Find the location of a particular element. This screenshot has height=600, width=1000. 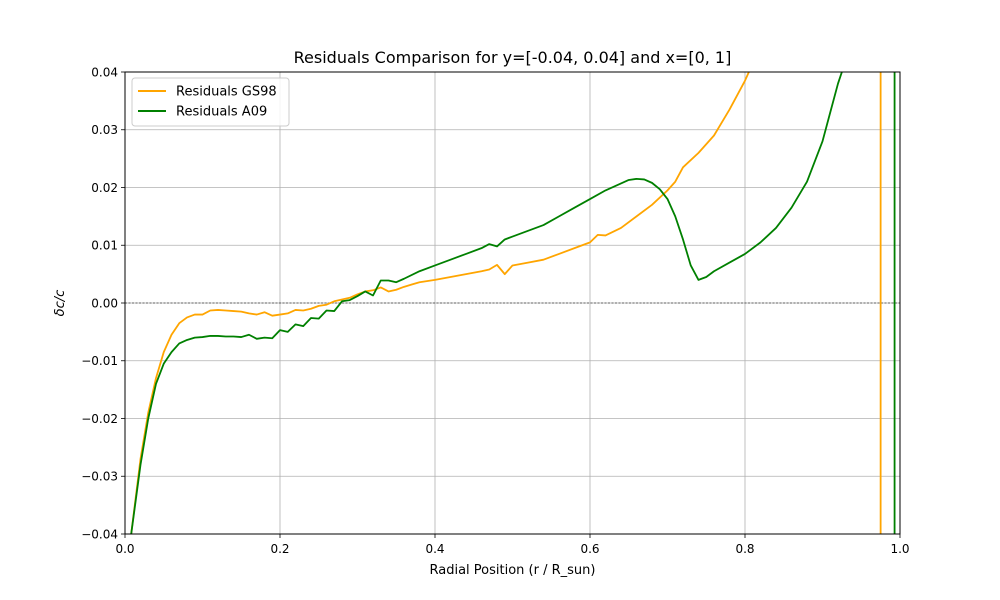

legend-label-gs98: Residuals GS98 is located at coordinates (226, 92).